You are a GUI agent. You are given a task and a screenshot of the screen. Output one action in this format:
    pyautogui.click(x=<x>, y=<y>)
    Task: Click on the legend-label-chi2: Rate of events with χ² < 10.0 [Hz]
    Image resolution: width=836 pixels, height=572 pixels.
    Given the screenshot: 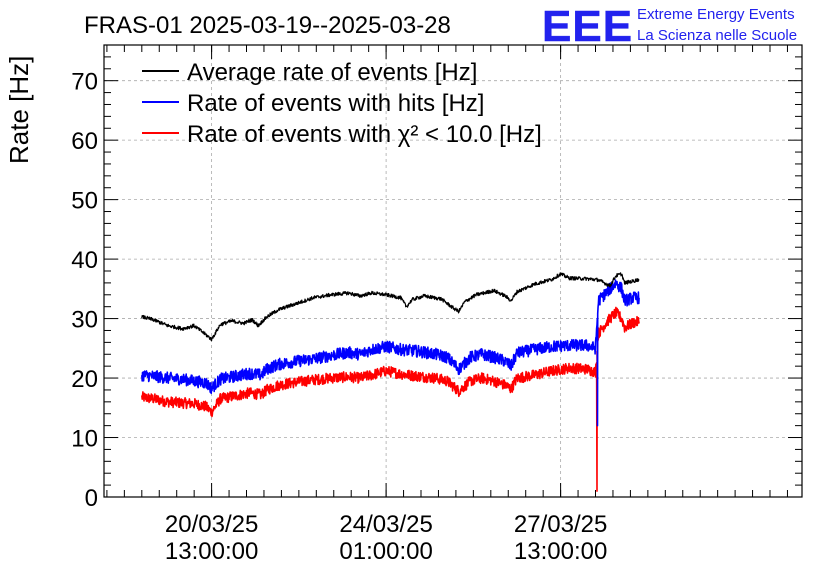 What is the action you would take?
    pyautogui.click(x=364, y=134)
    